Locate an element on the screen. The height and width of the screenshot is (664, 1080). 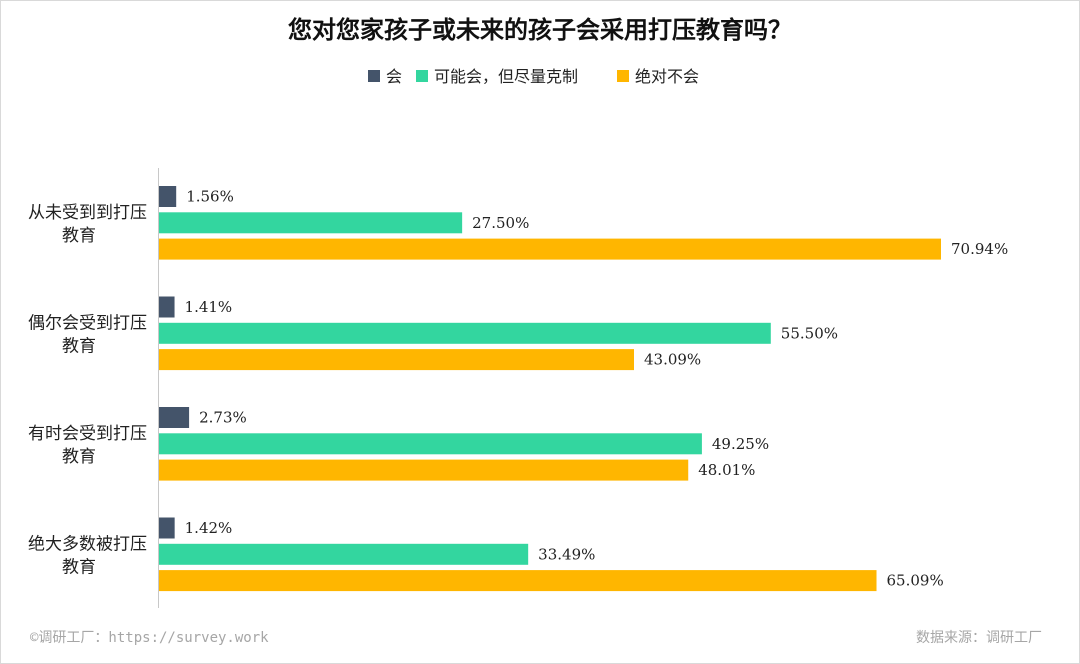
data-label: 2.73% is located at coordinates (223, 418).